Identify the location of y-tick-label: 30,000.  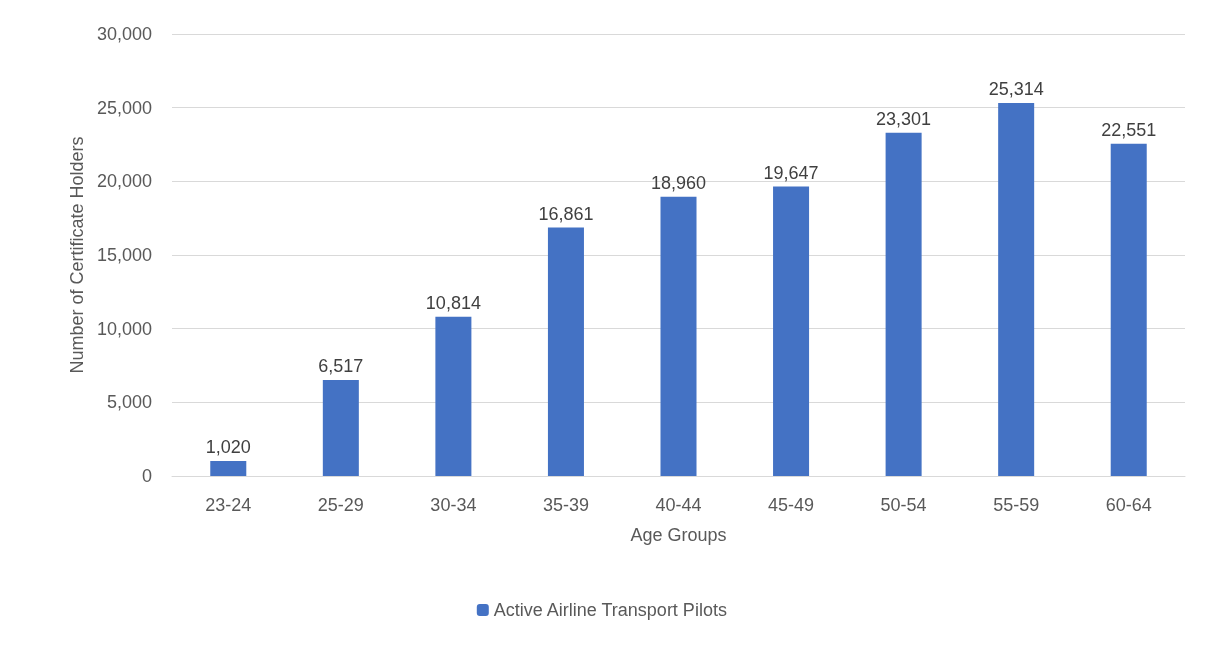
(124, 34).